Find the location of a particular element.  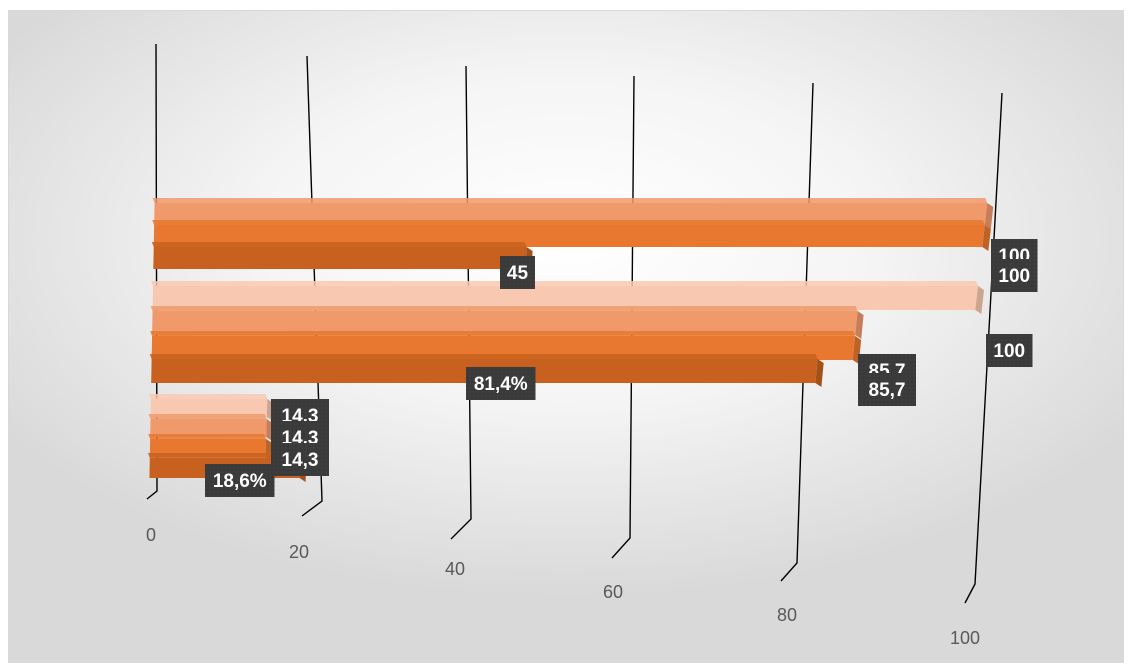

svg-text: 14,3 is located at coordinates (300, 460).